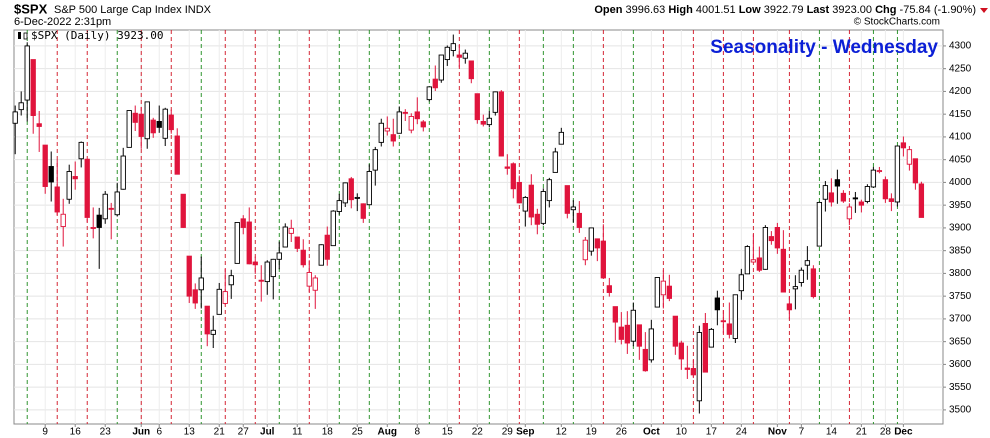 This screenshot has width=990, height=438. What do you see at coordinates (418, 432) in the screenshot?
I see `x-tick-label: 8` at bounding box center [418, 432].